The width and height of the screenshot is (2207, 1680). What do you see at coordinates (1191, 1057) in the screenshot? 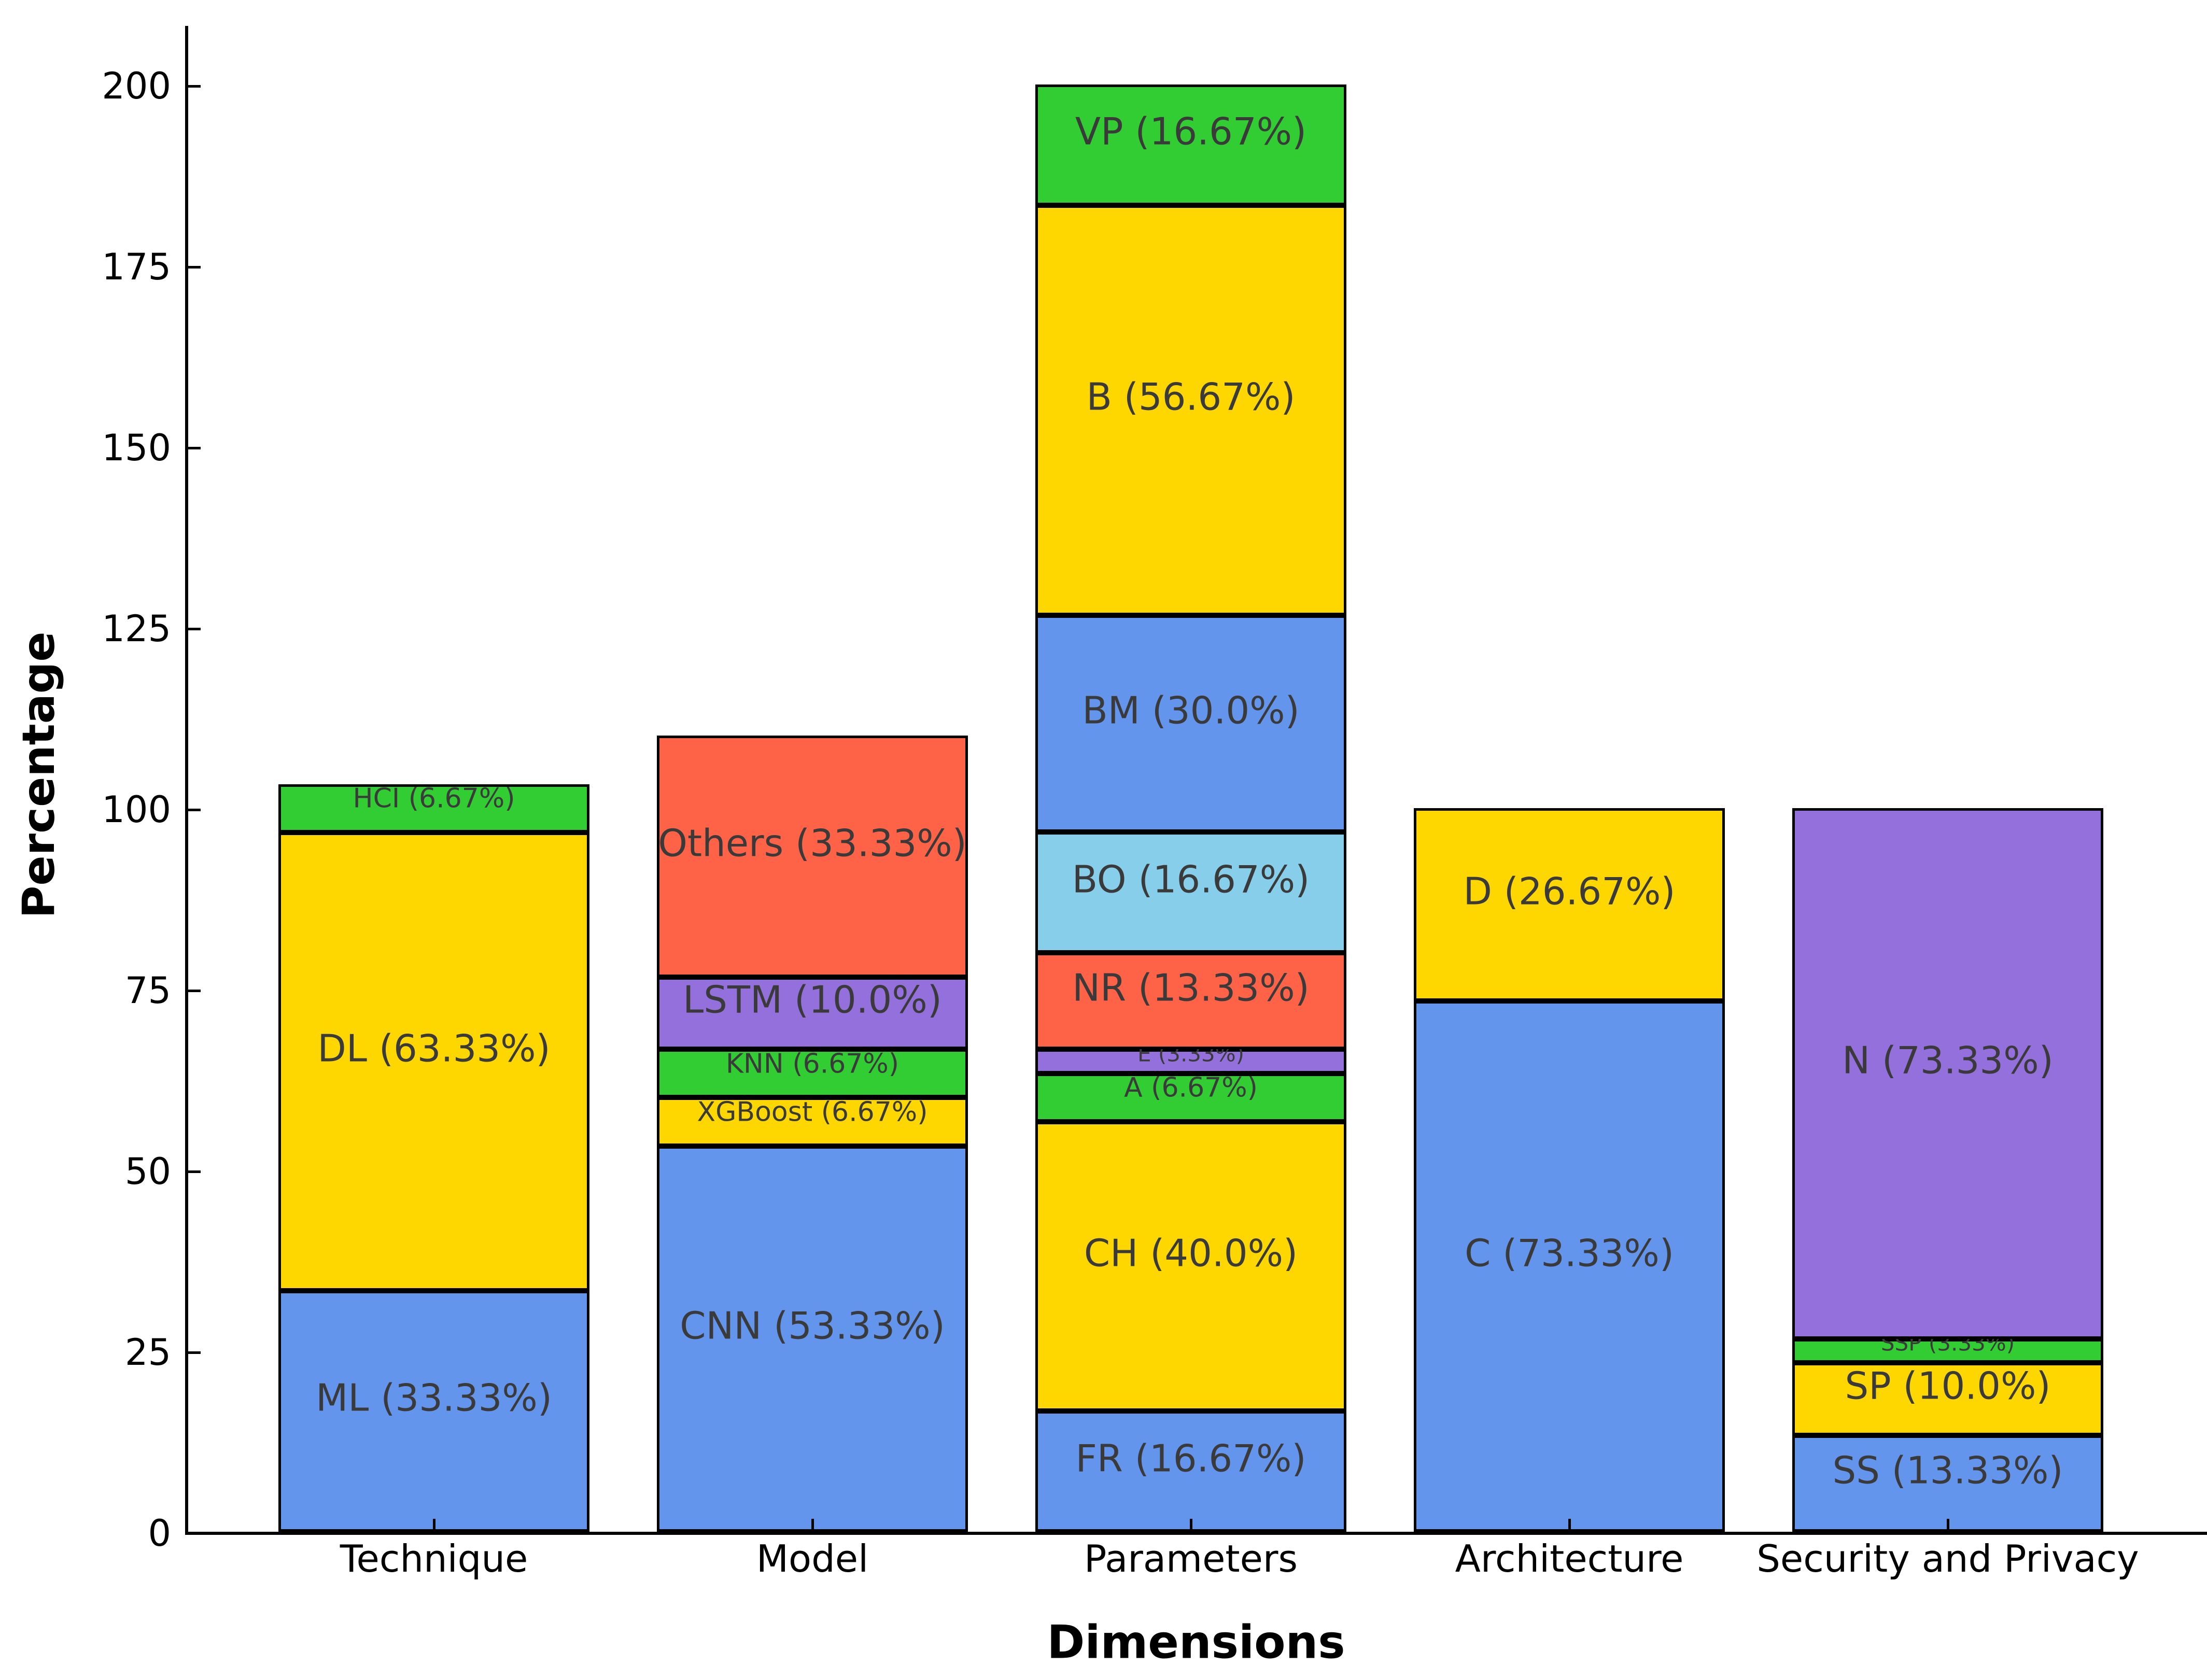
I see `segment-e: E (3.33%)` at bounding box center [1191, 1057].